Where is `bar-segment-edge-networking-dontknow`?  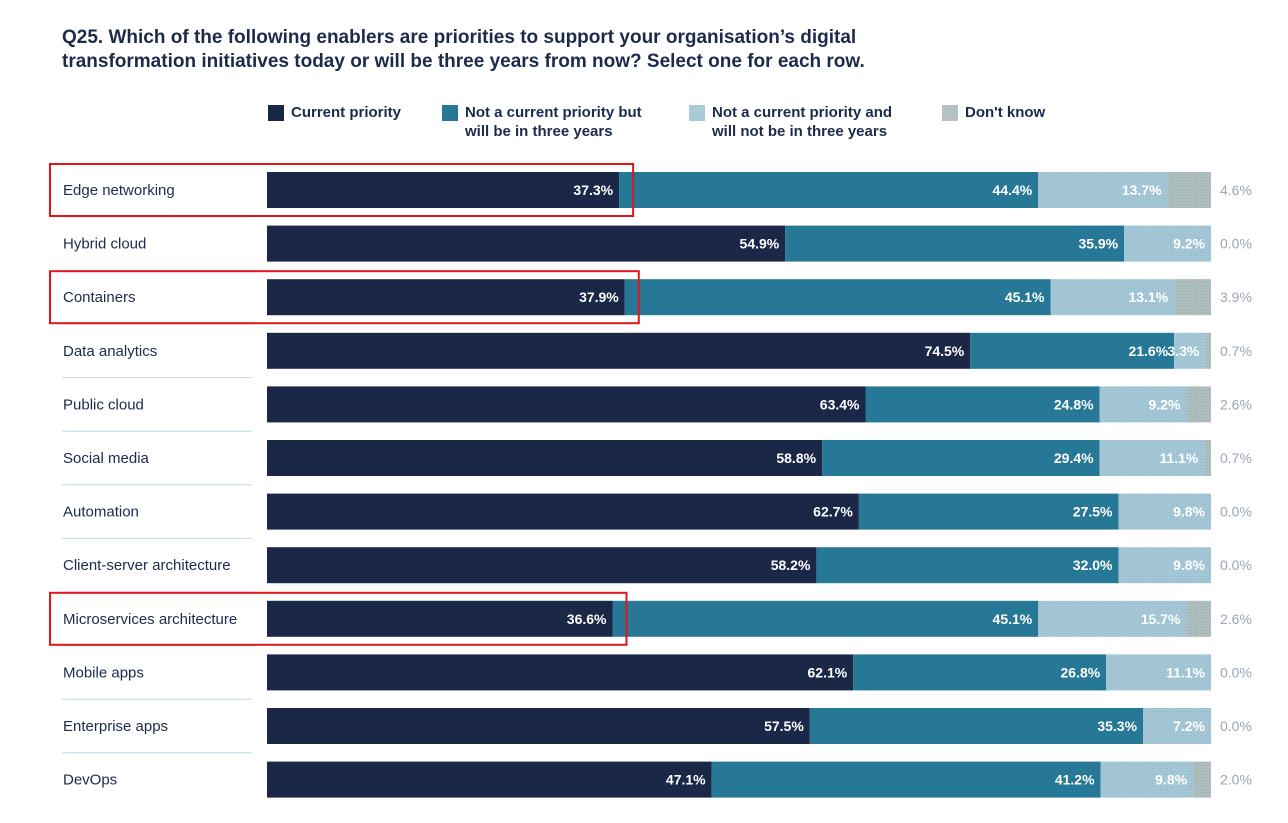 bar-segment-edge-networking-dontknow is located at coordinates (1189, 190).